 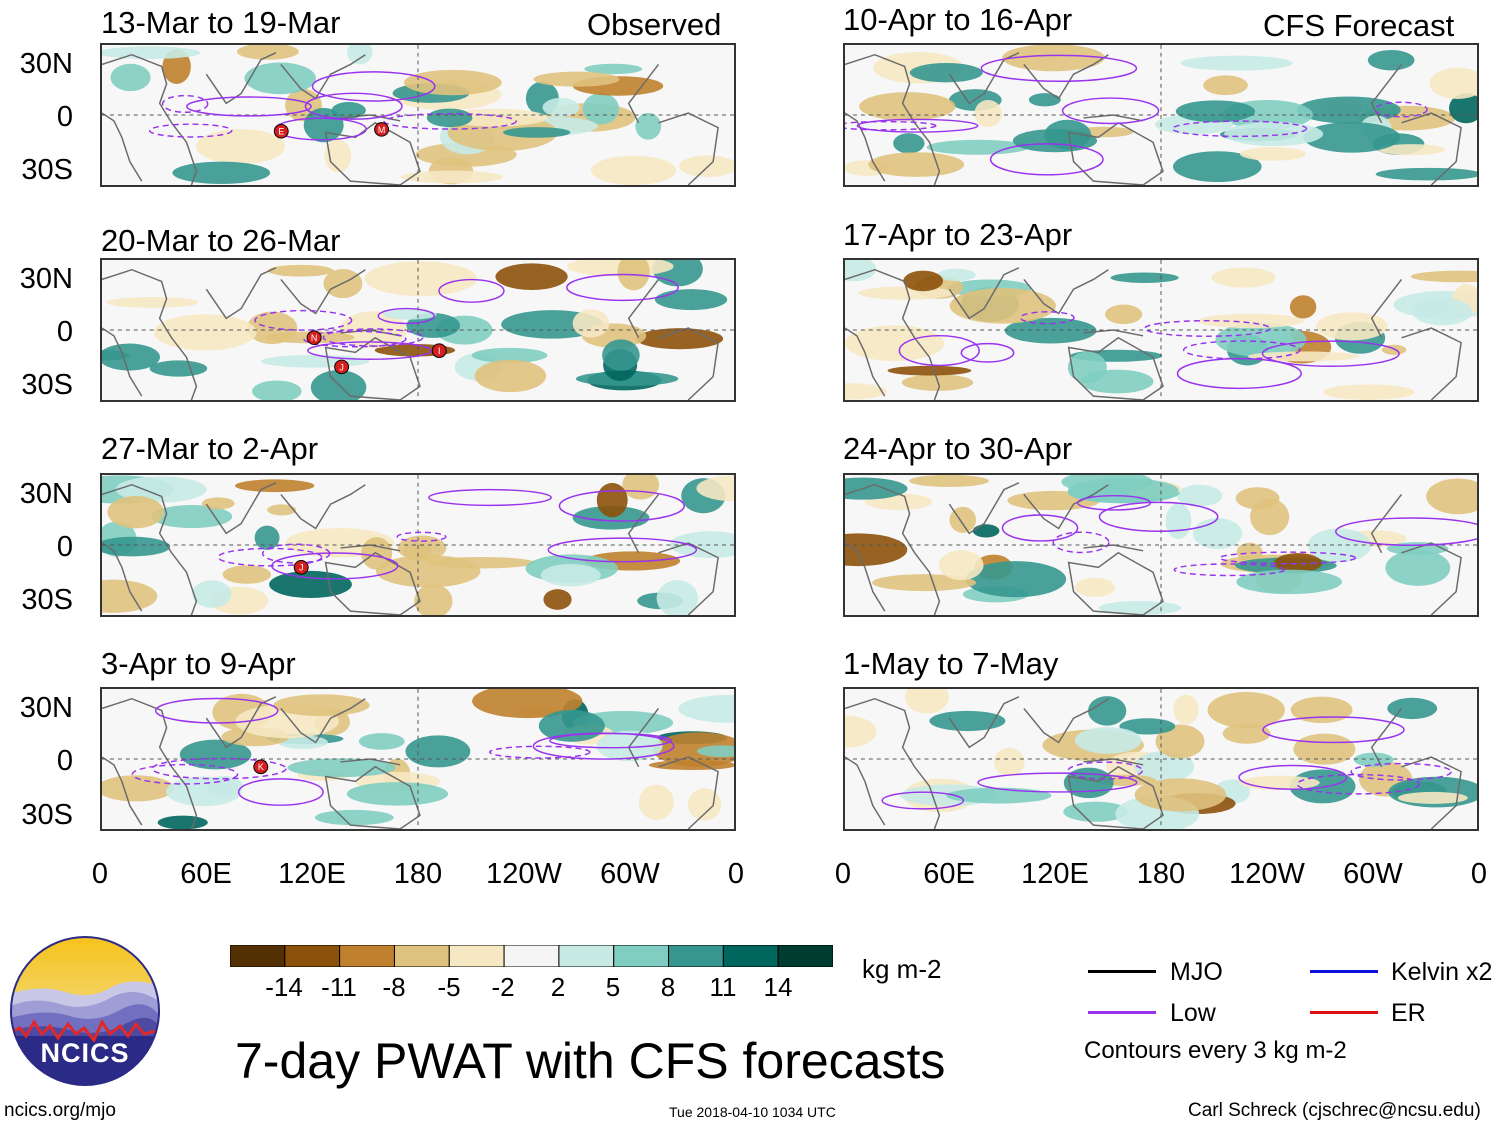 What do you see at coordinates (394, 987) in the screenshot?
I see `colorbar-tick: -8` at bounding box center [394, 987].